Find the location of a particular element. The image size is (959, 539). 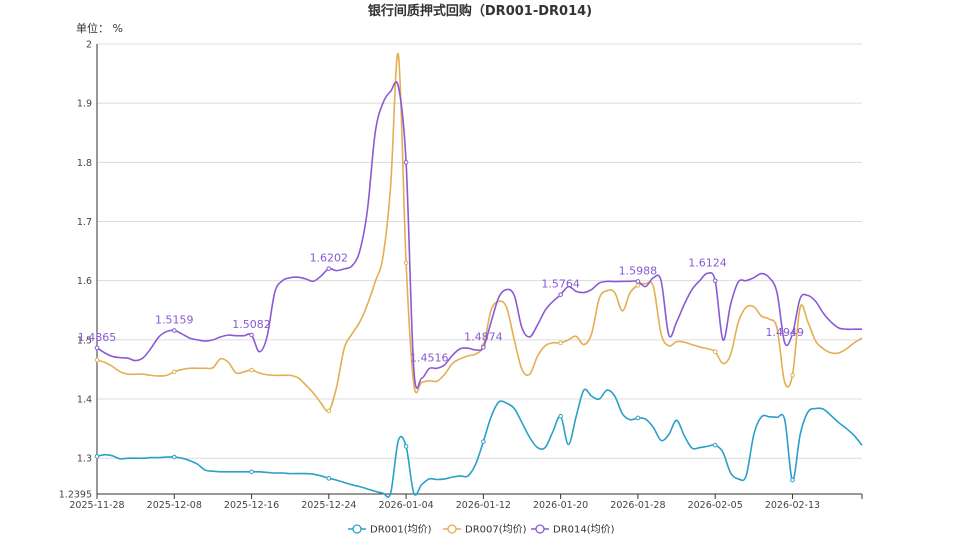

data-label: 1.4865 is located at coordinates (97, 337).